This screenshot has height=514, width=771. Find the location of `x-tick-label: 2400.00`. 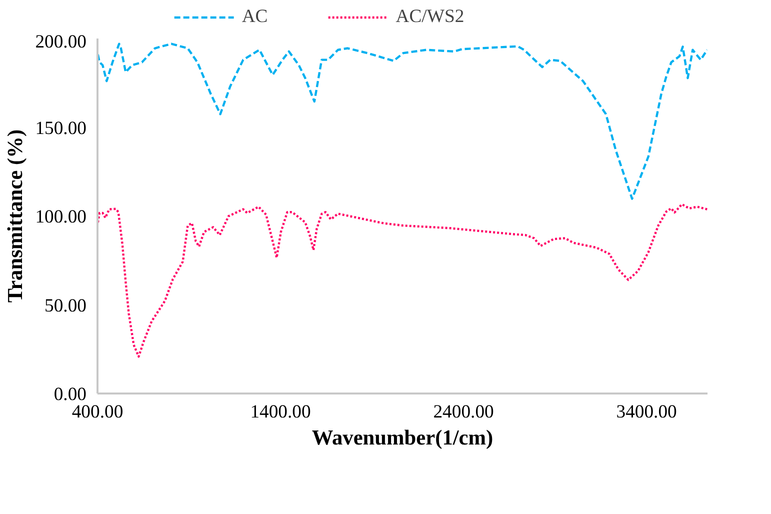

x-tick-label: 2400.00 is located at coordinates (463, 412).